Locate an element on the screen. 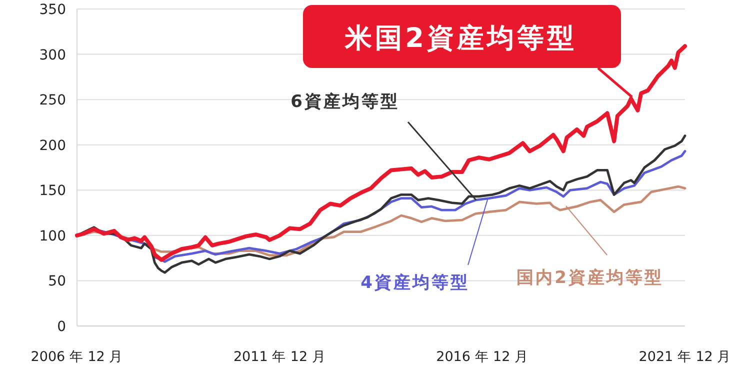  text: 6資産均等型 is located at coordinates (345, 102).